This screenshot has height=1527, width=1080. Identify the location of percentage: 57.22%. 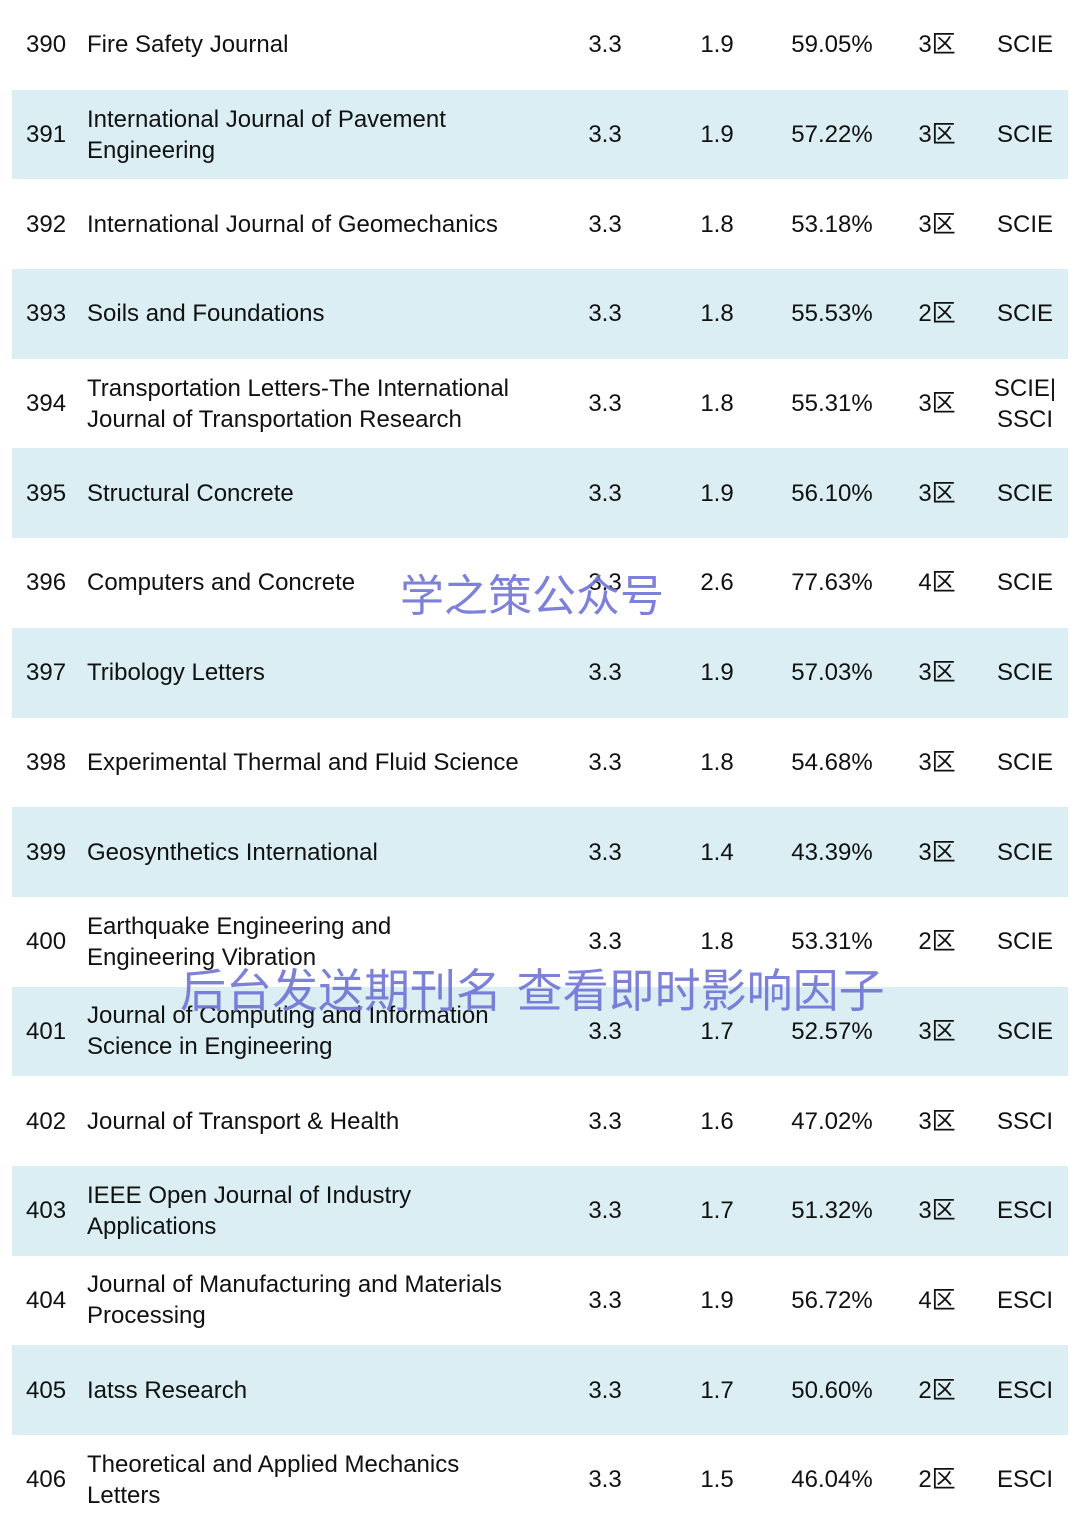
(832, 135).